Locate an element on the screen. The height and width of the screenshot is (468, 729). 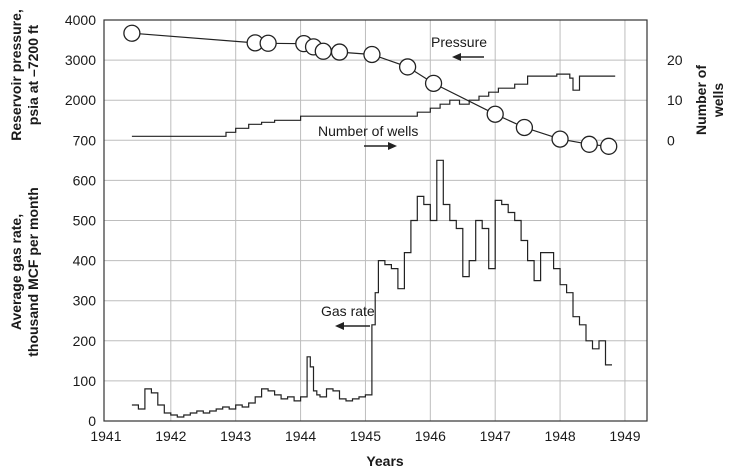
x-tick-label: 1943 is located at coordinates (235, 436).